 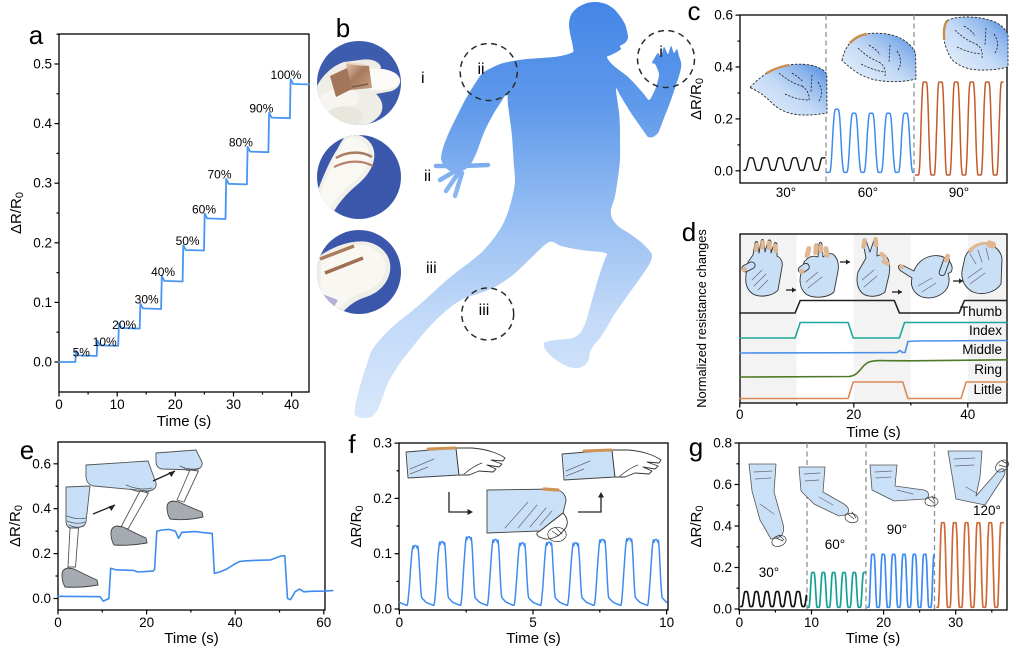 I want to click on svg-text: Ring, so click(x=988, y=369).